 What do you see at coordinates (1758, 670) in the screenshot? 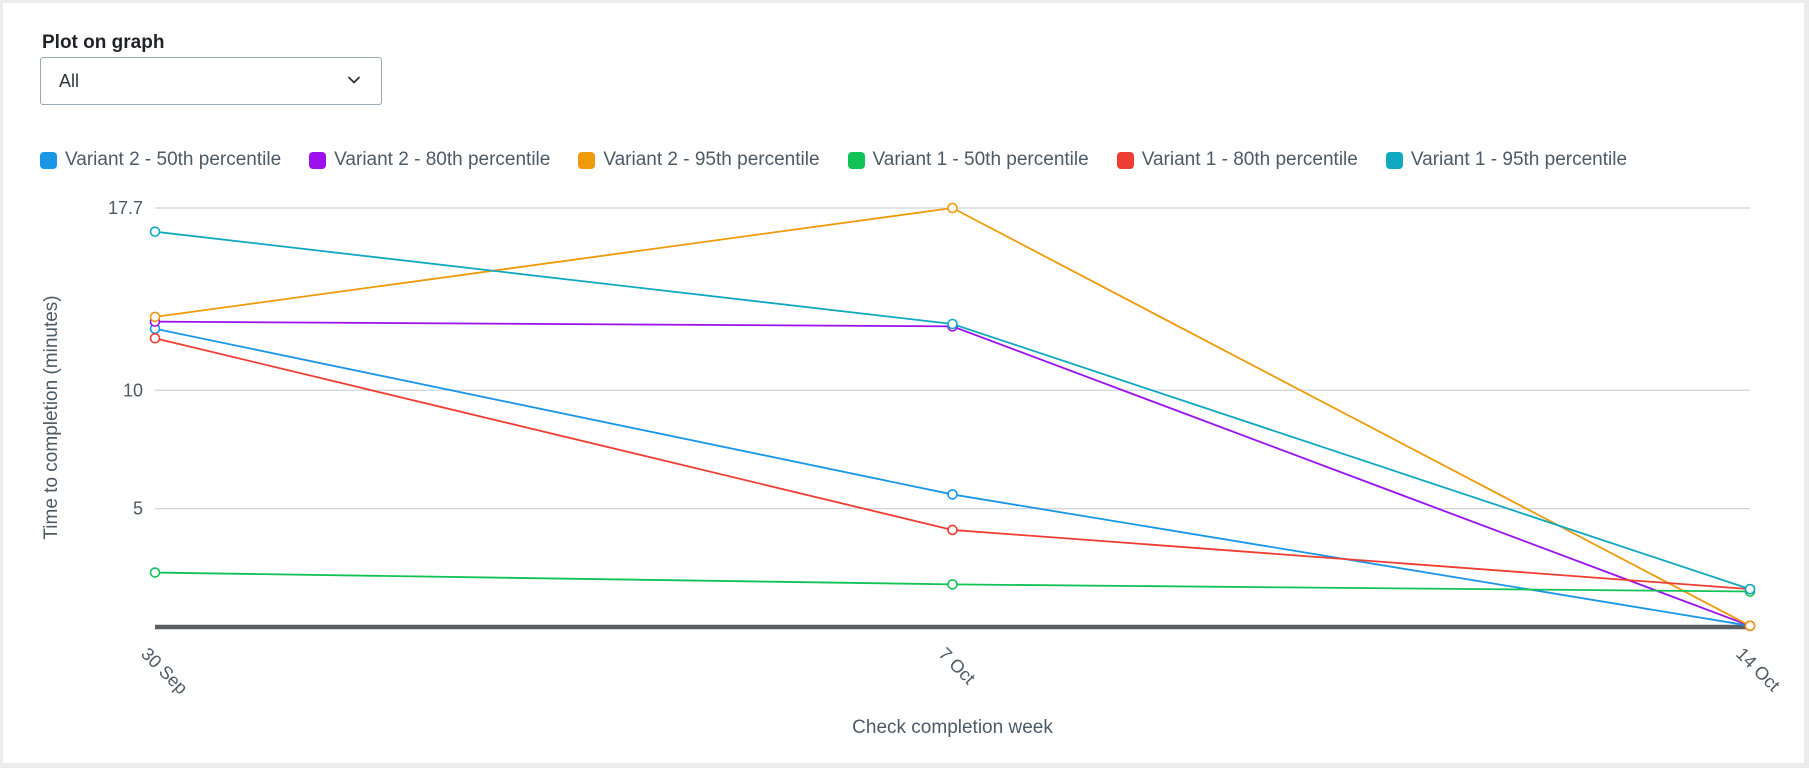
I see `x-tick-label: 14 Oct` at bounding box center [1758, 670].